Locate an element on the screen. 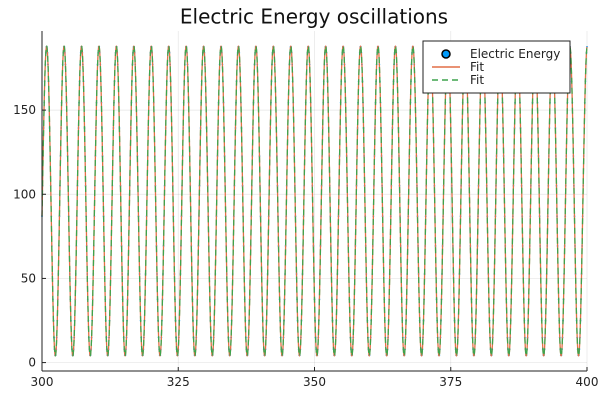 This screenshot has width=600, height=400. y-tick-label-1: 50 is located at coordinates (28, 278).